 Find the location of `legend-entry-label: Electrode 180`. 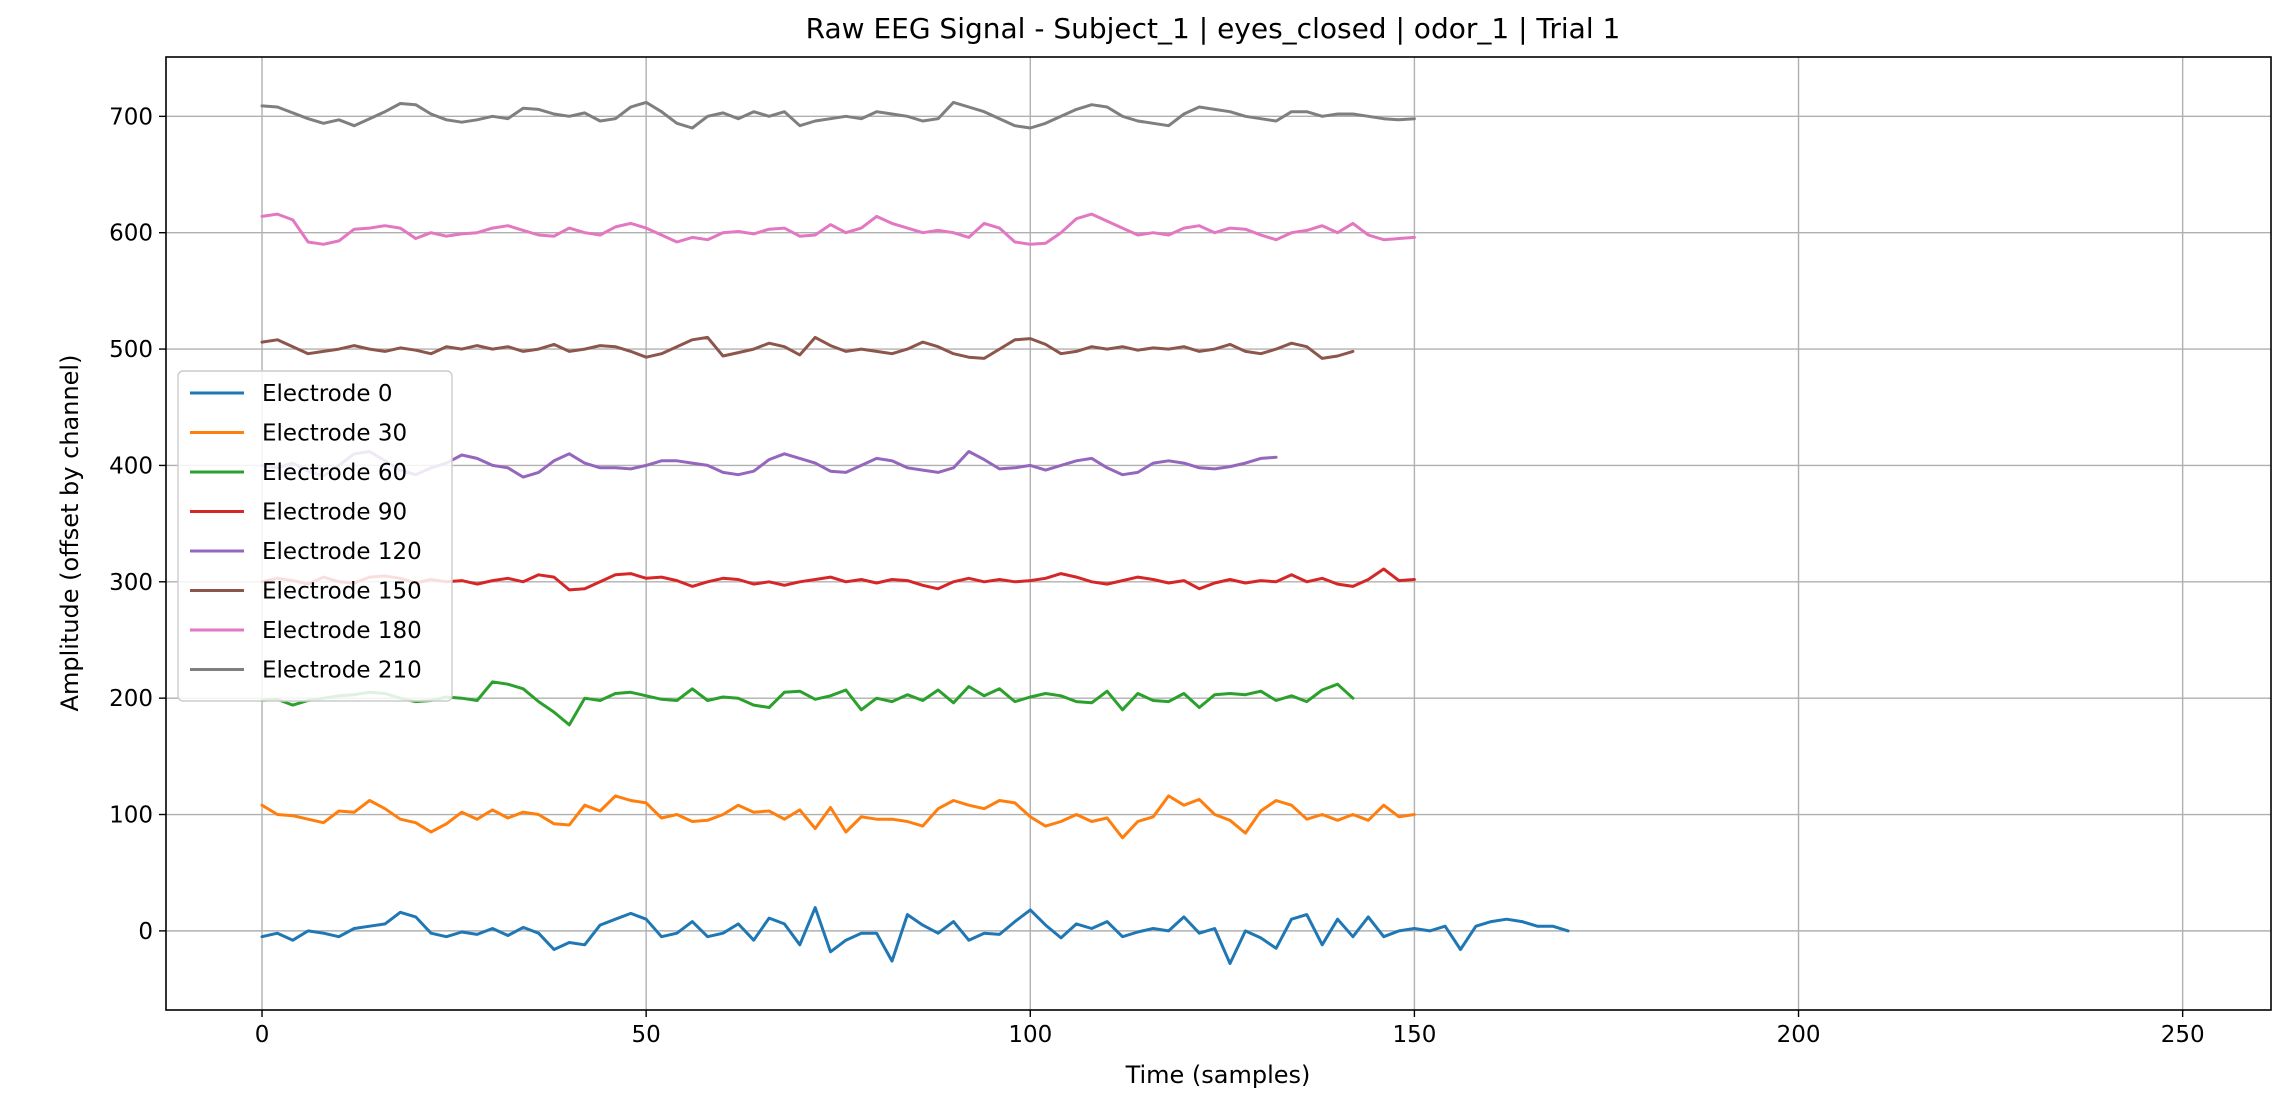

legend-entry-label: Electrode 180 is located at coordinates (342, 631).